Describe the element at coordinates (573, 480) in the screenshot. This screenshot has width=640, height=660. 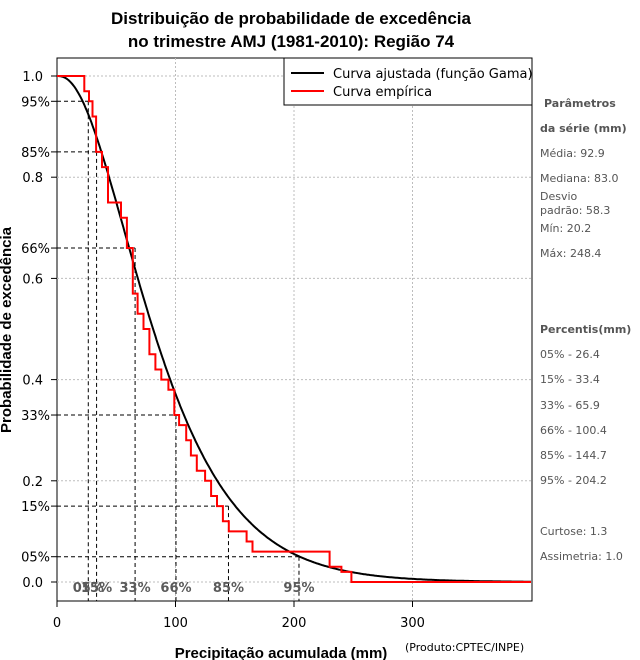
I see `percentile-95: 95% - 204.2` at that location.